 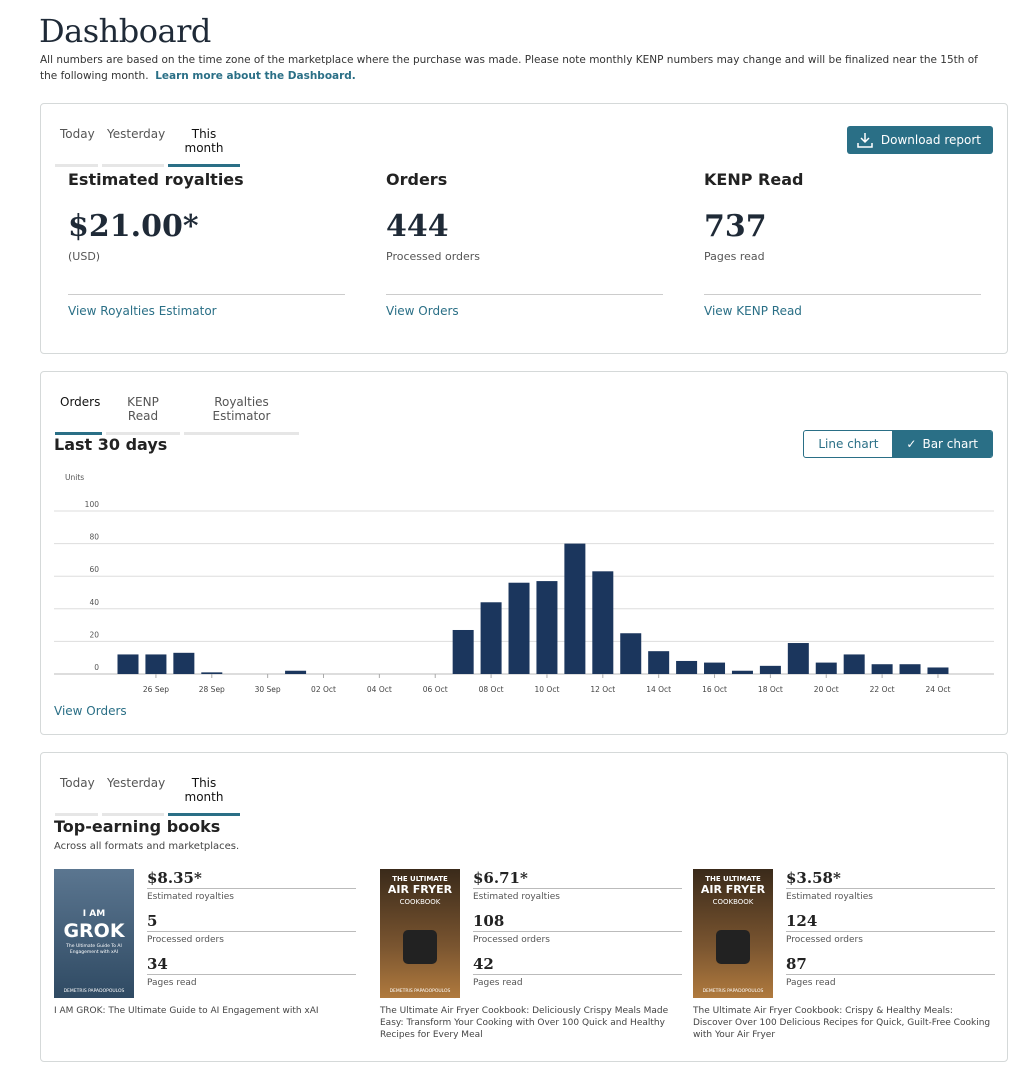 I want to click on view-kenp-link: View KENP Read, so click(x=753, y=311).